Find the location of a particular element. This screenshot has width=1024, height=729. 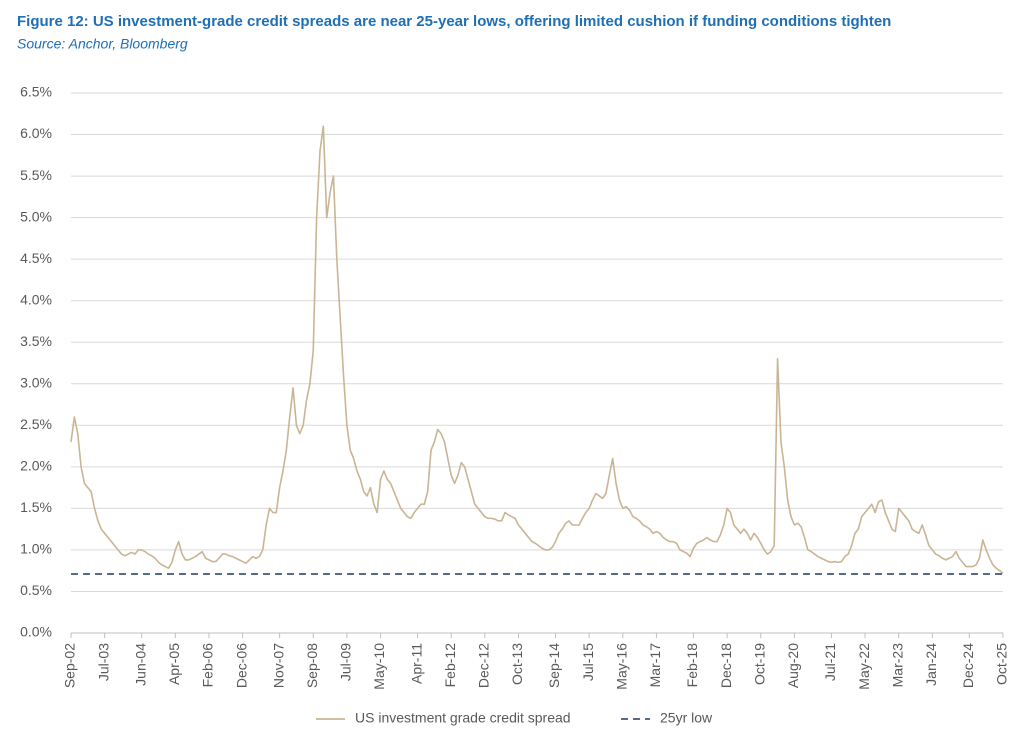

x-tick-label: Jul-09 is located at coordinates (346, 662).